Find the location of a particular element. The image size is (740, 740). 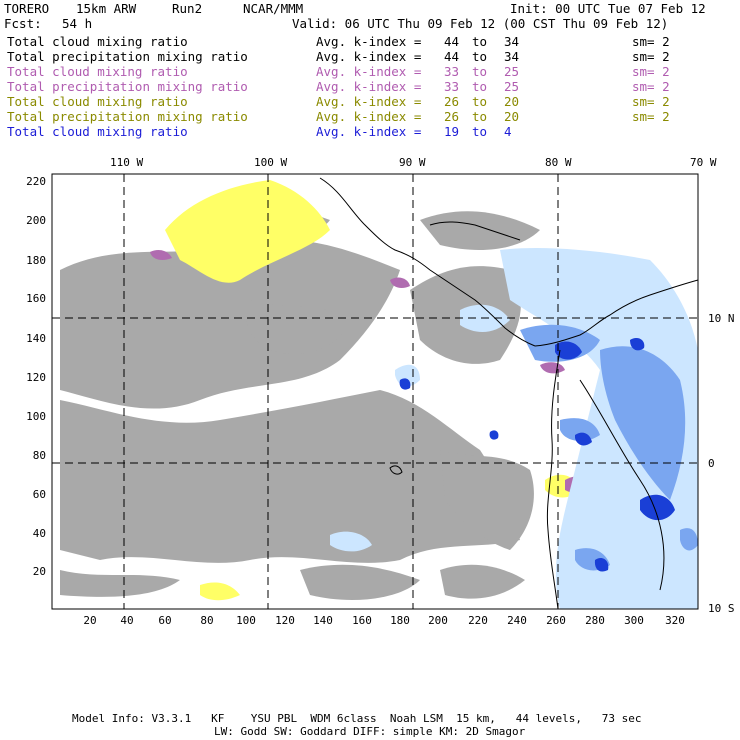

lon-label-110w: 110 W is located at coordinates (126, 162).